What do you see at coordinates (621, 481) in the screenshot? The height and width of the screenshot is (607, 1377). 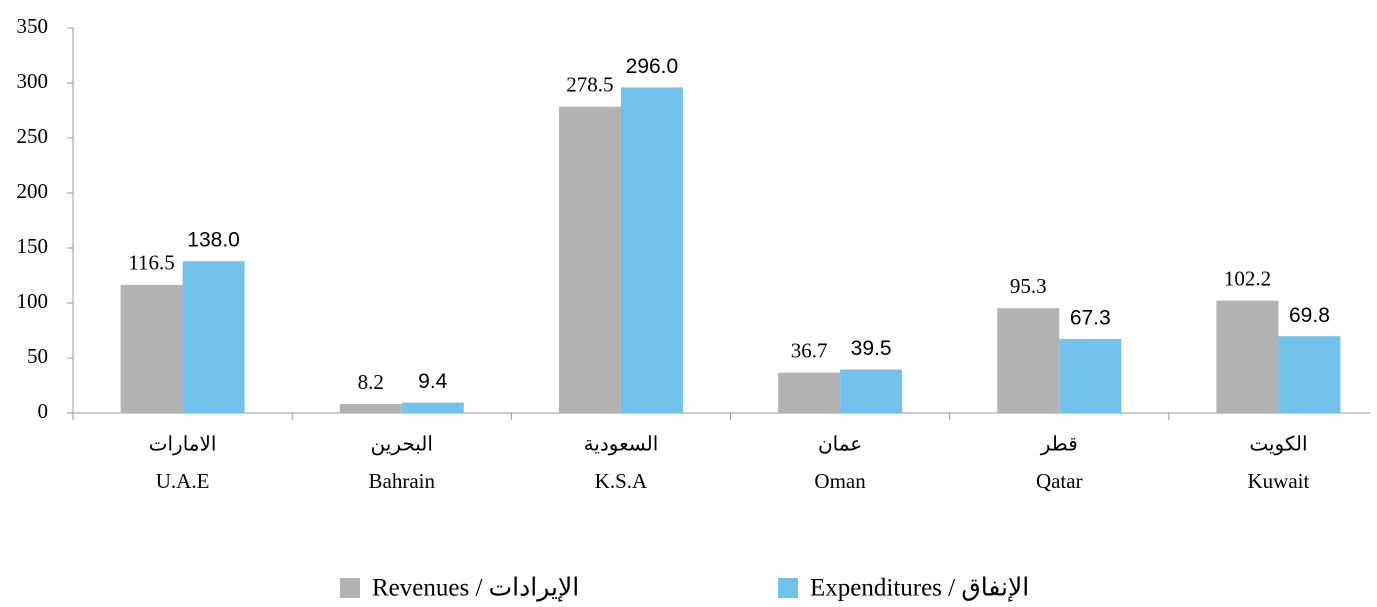 I see `x-tick-label: K.S.A` at bounding box center [621, 481].